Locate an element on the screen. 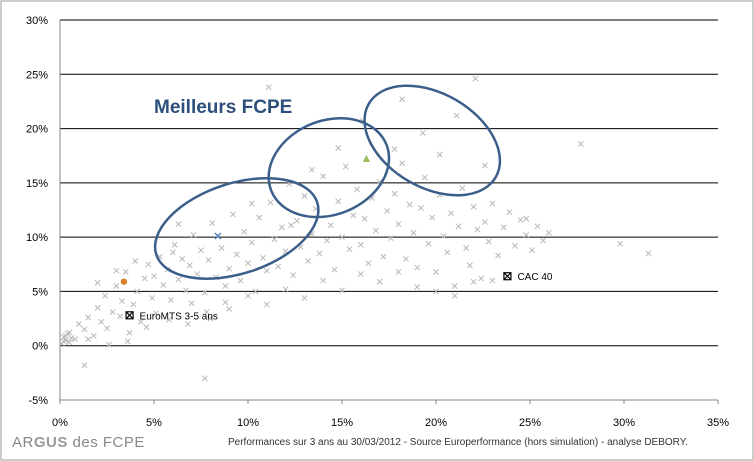  benchmark-marker-cross is located at coordinates (507, 276).